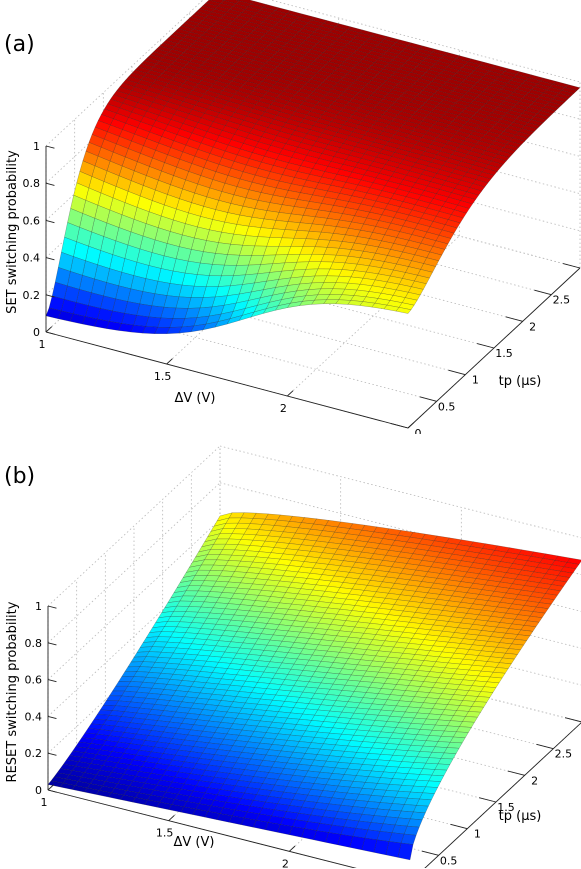  Describe the element at coordinates (534, 780) in the screenshot. I see `chart-b-y-tick-label: 2` at that location.